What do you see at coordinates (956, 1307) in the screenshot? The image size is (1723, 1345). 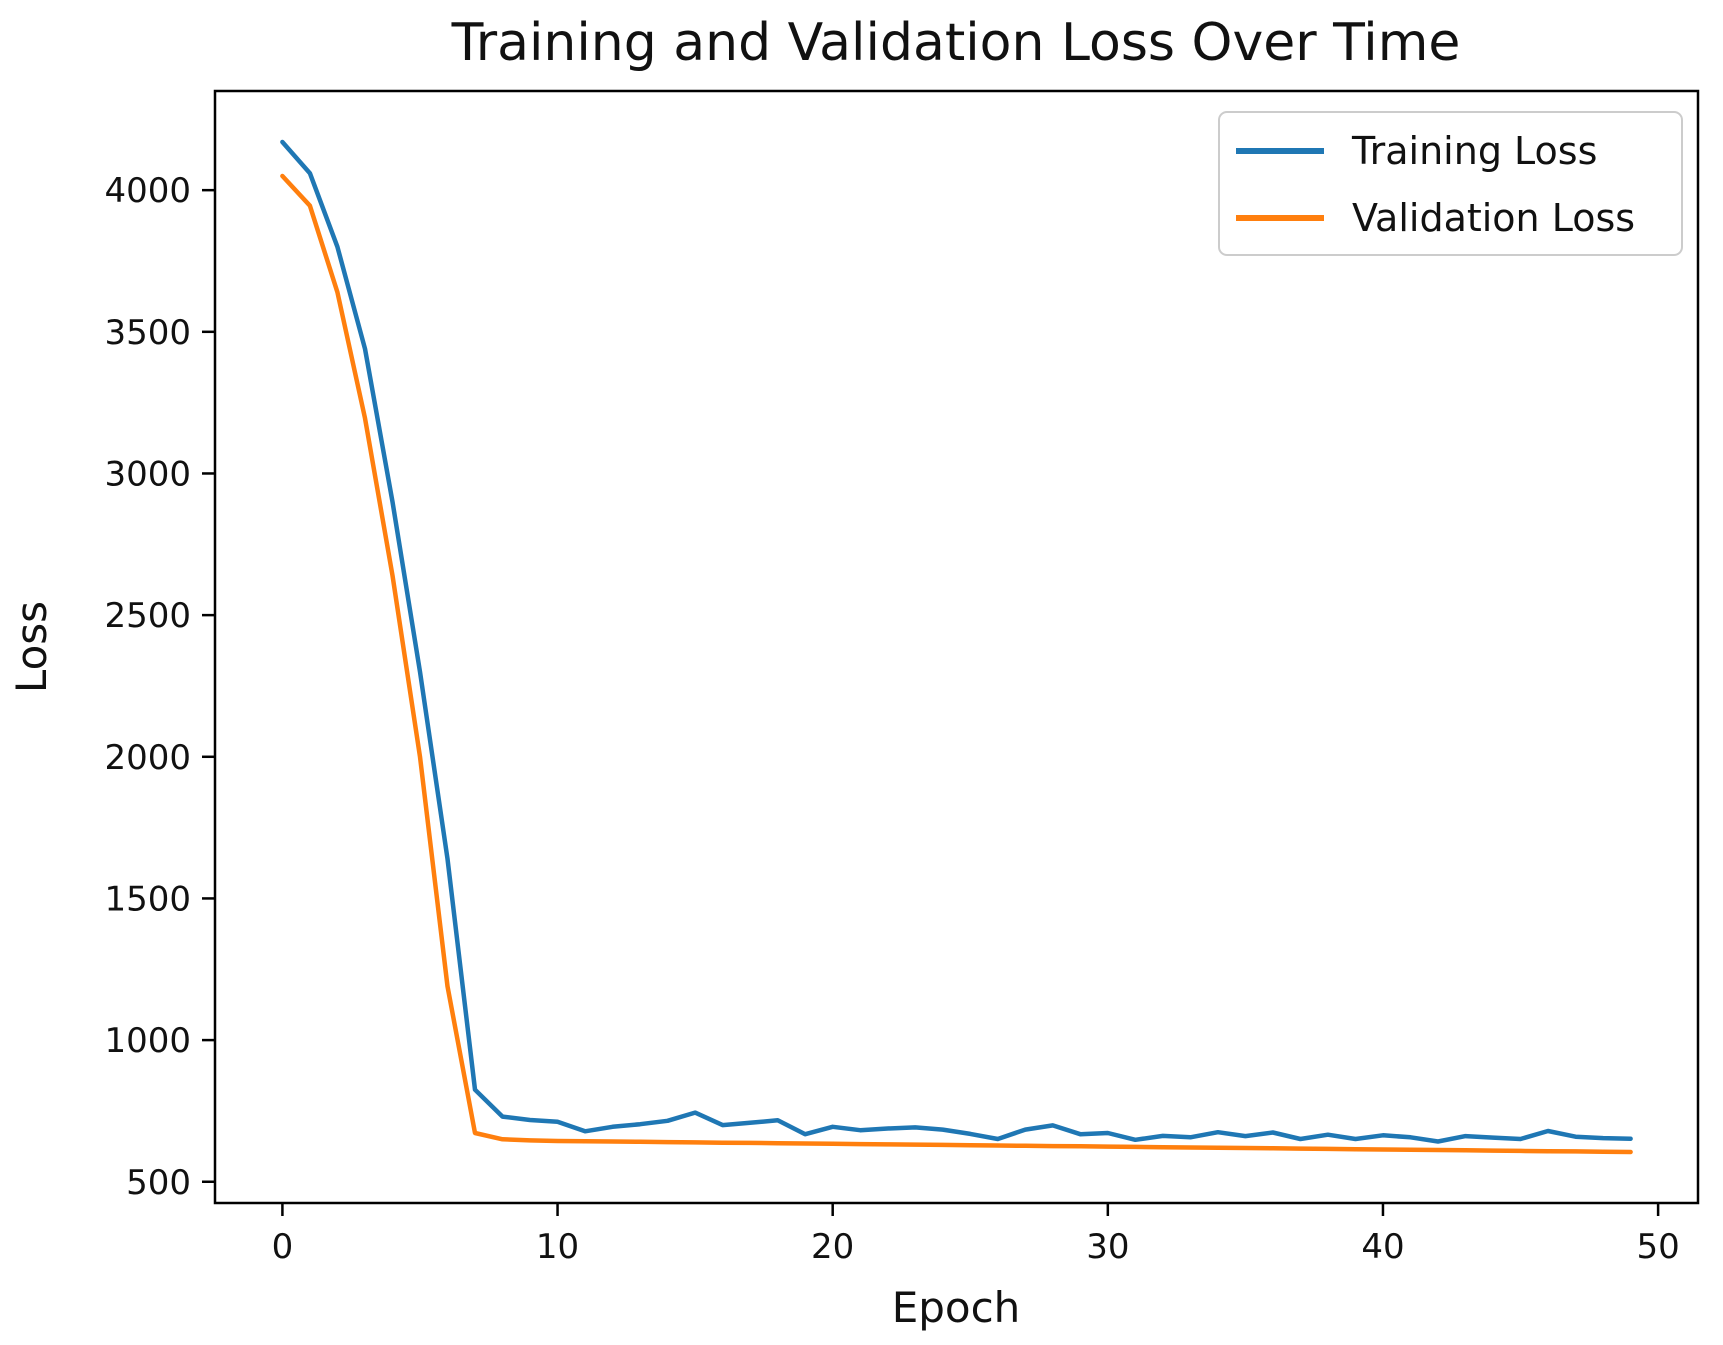 I see `x-axis-label: Epoch` at bounding box center [956, 1307].